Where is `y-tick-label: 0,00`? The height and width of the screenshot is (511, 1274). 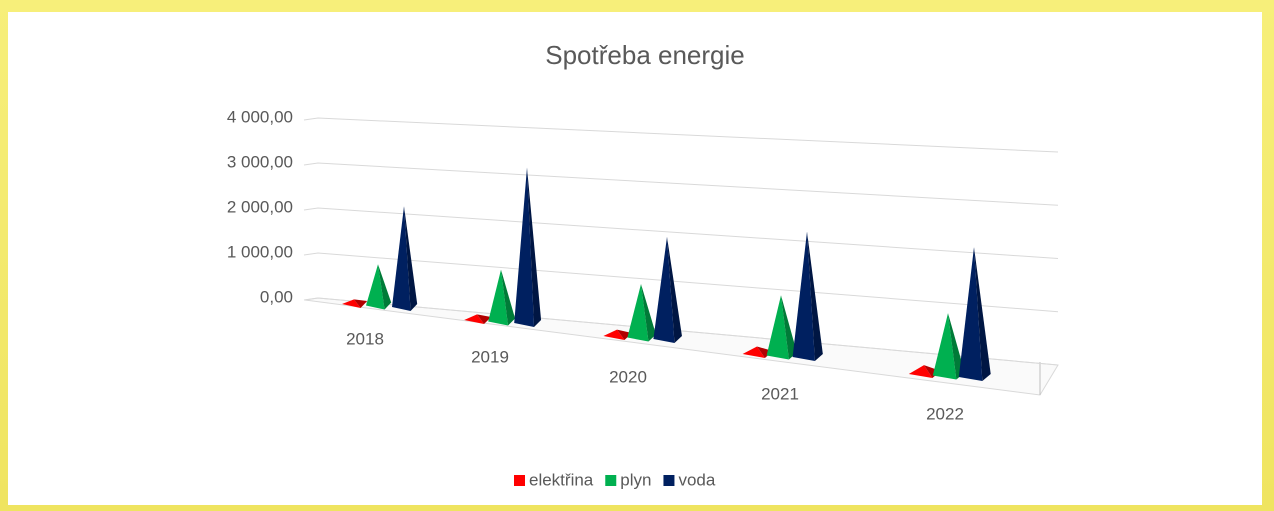
y-tick-label: 0,00 is located at coordinates (276, 296).